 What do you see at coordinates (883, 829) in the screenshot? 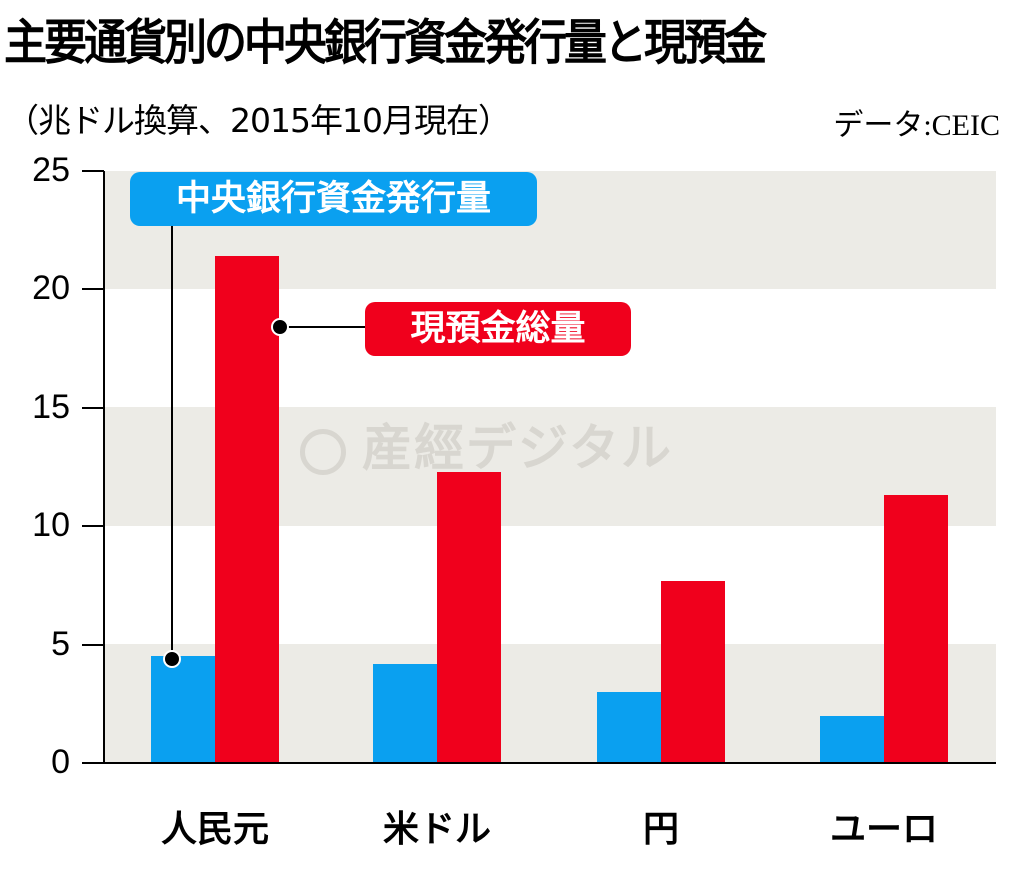
I see `x-tick-label: ユーロ` at bounding box center [883, 829].